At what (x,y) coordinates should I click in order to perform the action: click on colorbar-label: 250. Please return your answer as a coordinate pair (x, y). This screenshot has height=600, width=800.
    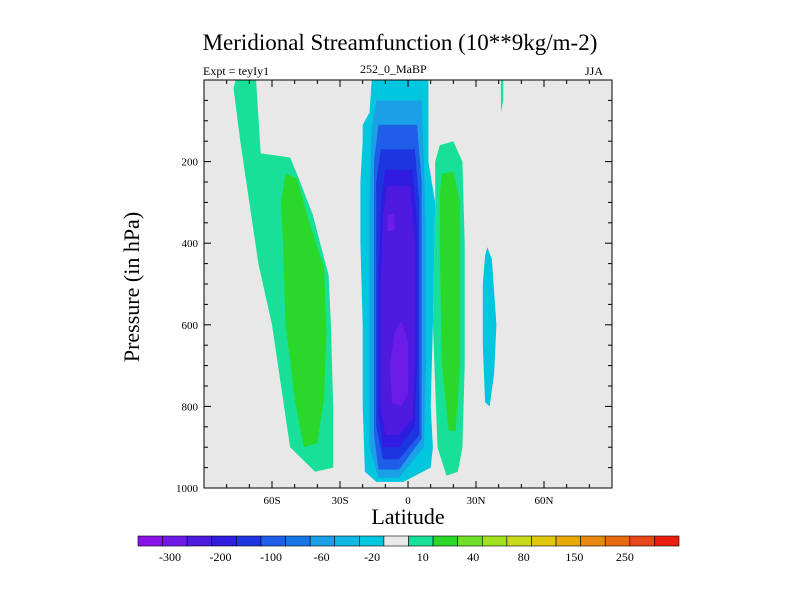
    Looking at the image, I should click on (625, 557).